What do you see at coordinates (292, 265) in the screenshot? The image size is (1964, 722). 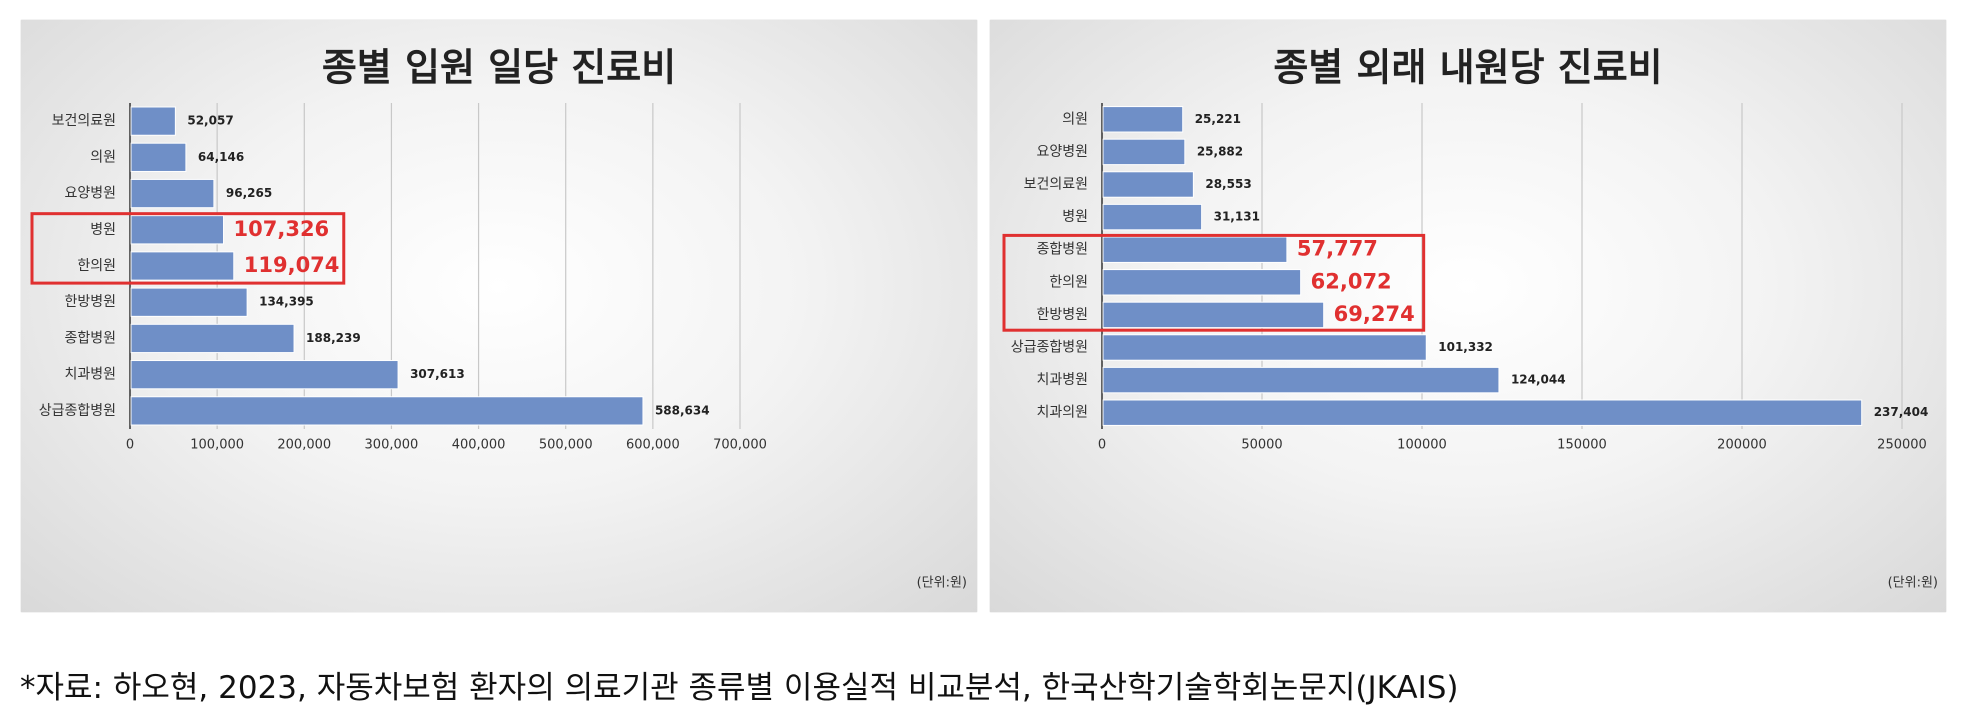 I see `value-label: 119,074` at bounding box center [292, 265].